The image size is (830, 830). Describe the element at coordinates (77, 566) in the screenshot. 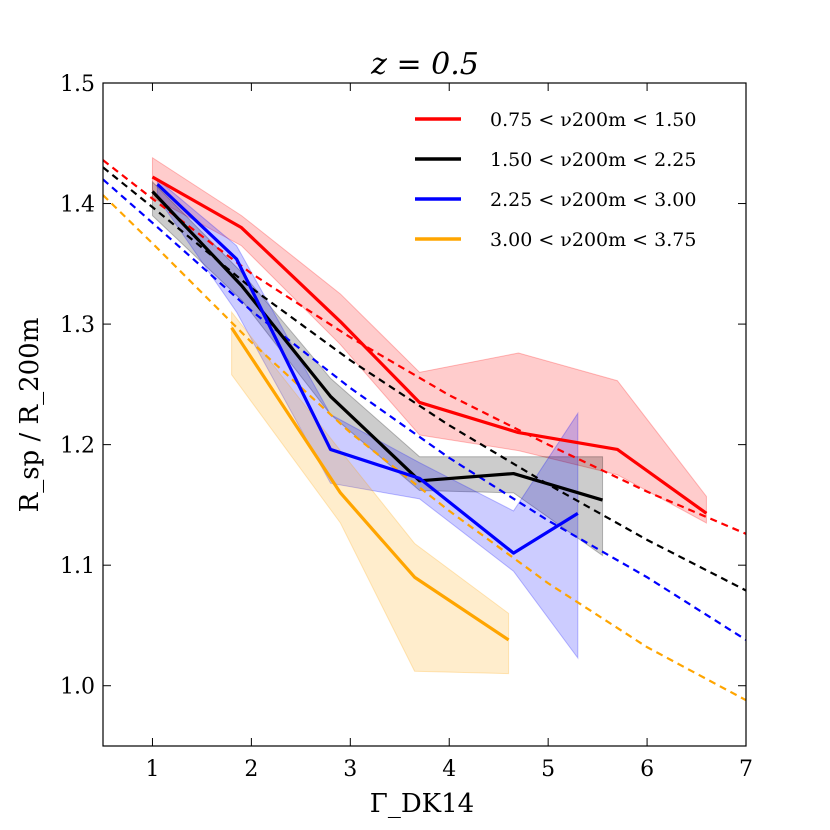

I see `y-tick-label: 1.1` at that location.